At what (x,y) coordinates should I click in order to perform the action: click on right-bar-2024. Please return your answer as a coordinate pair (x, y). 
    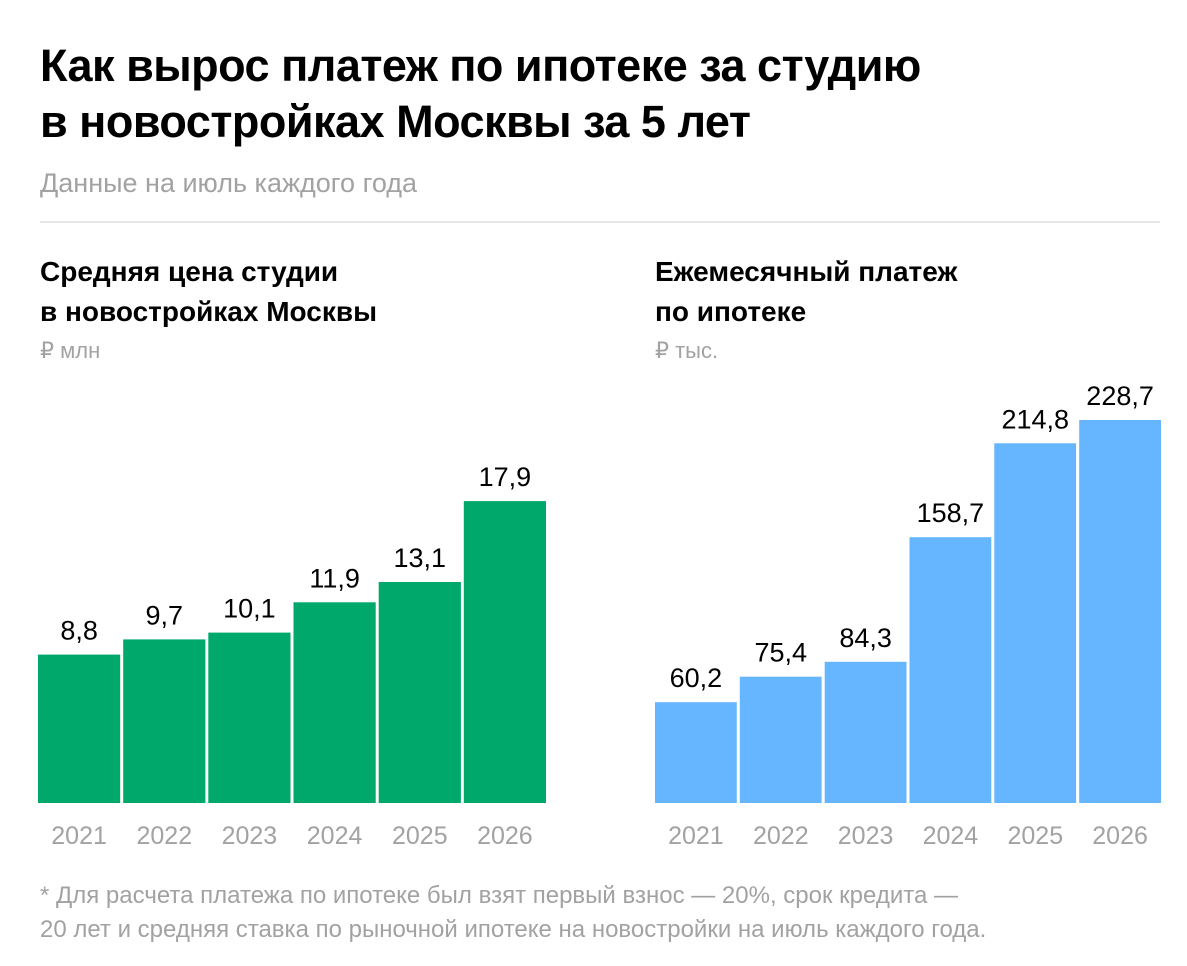
    Looking at the image, I should click on (950, 670).